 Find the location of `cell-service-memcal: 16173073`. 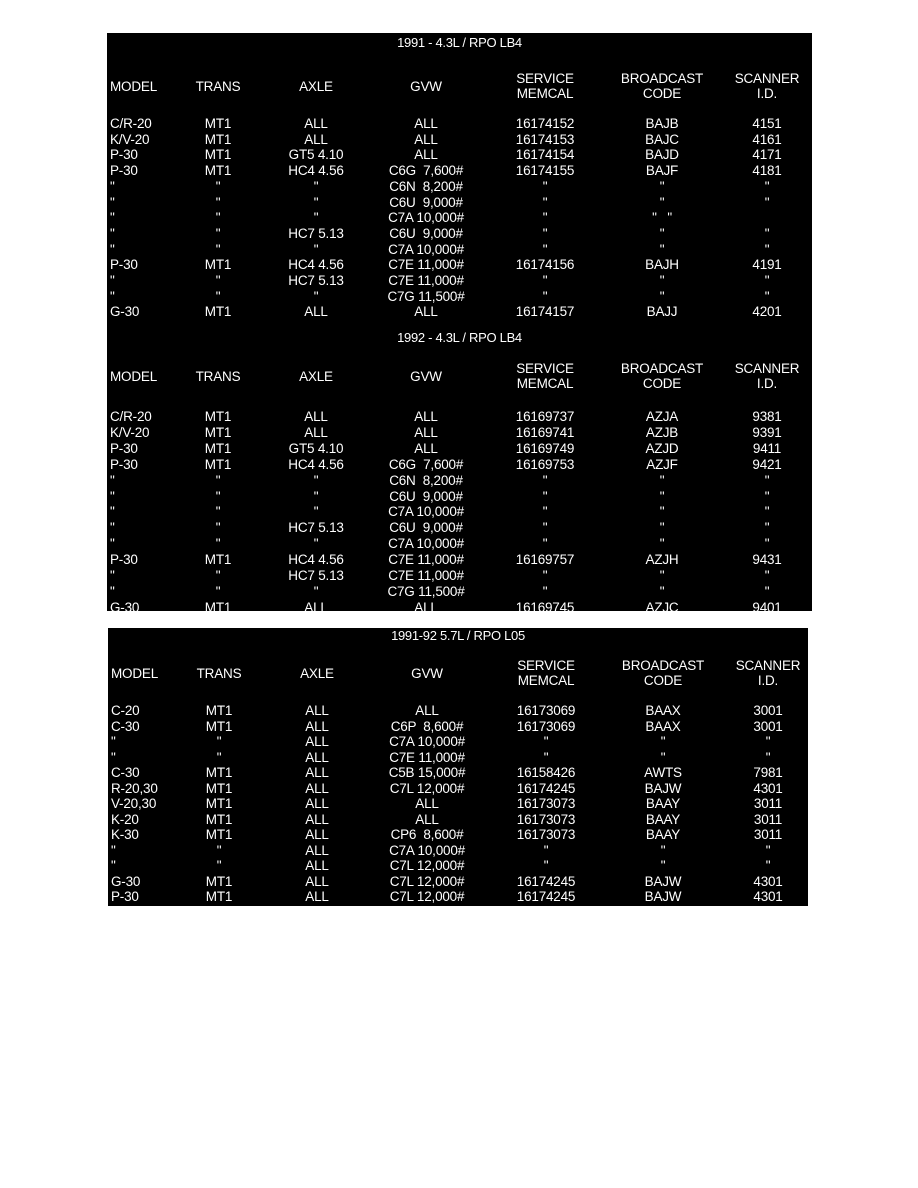

cell-service-memcal: 16173073 is located at coordinates (546, 819).